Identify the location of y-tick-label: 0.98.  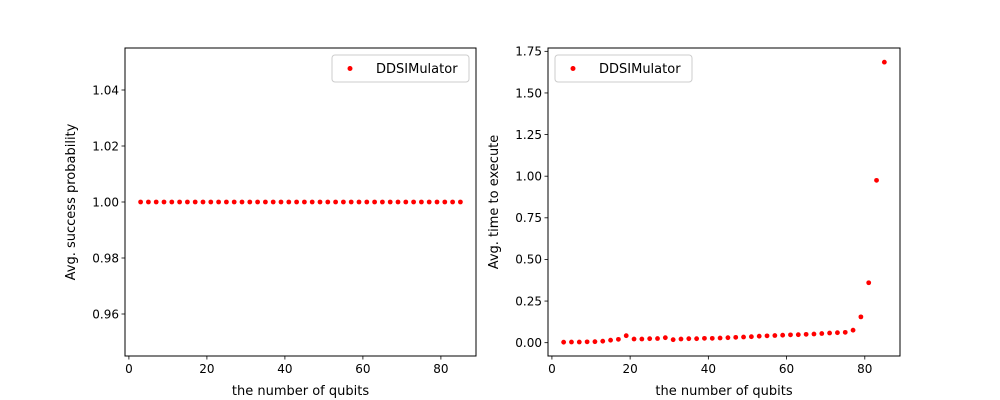
(105, 258).